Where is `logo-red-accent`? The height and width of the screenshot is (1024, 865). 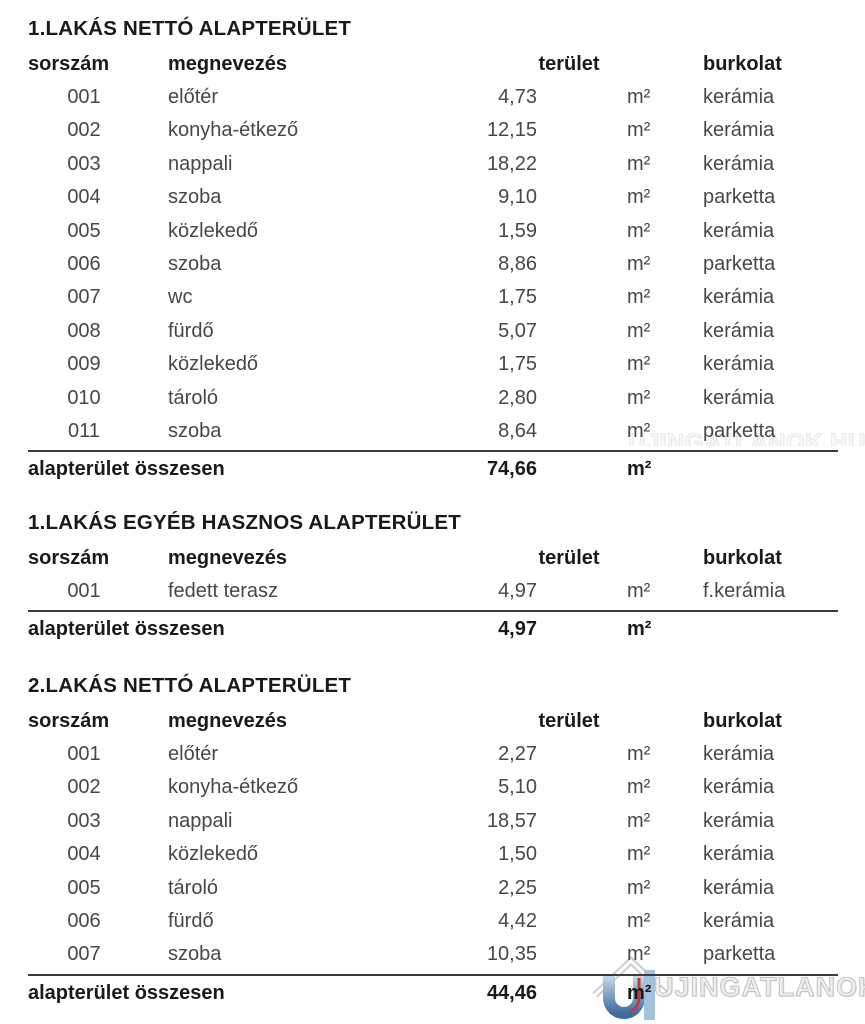
logo-red-accent is located at coordinates (635, 996).